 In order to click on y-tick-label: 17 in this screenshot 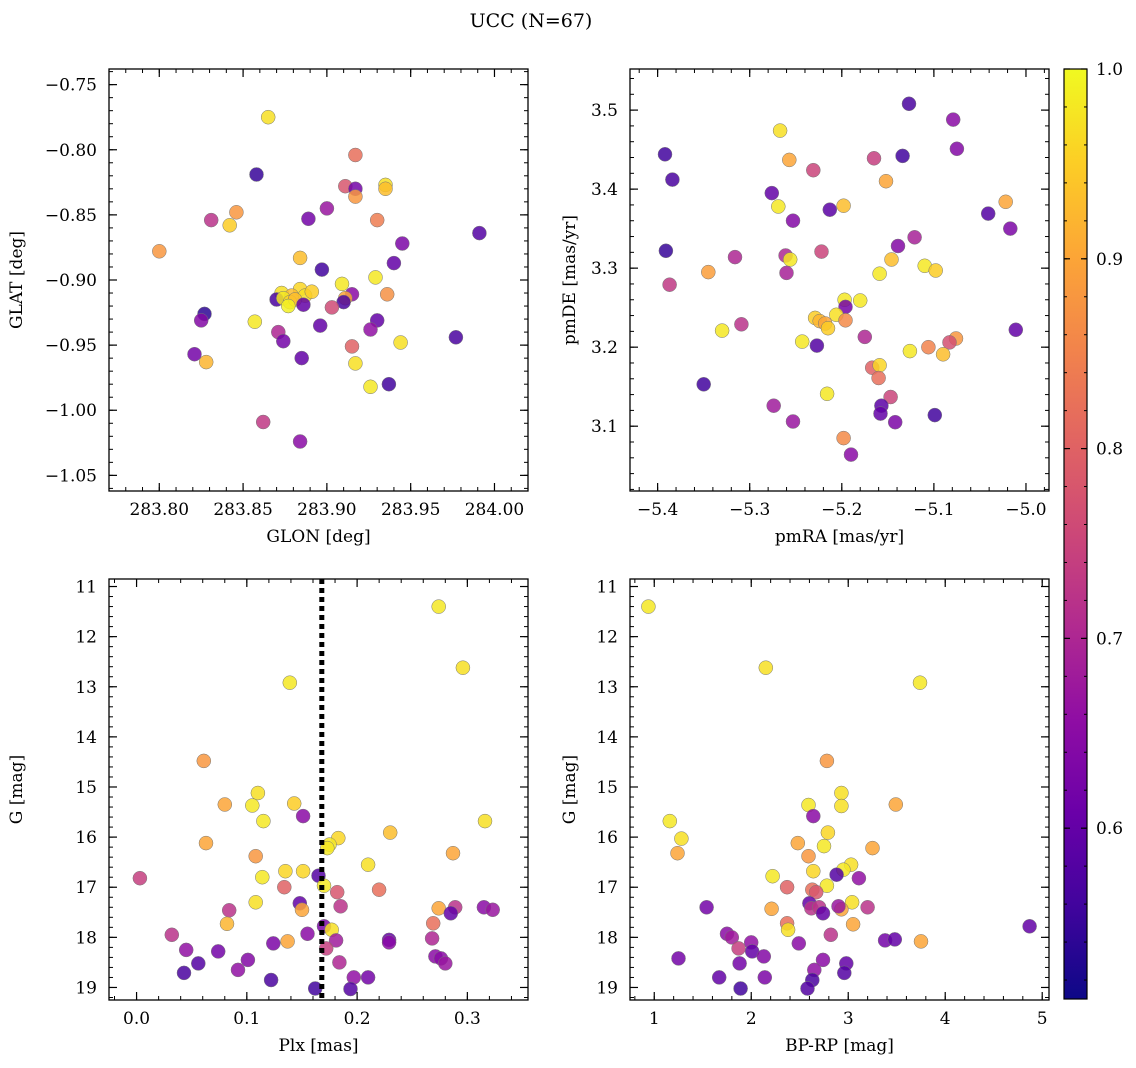, I will do `click(86, 888)`.